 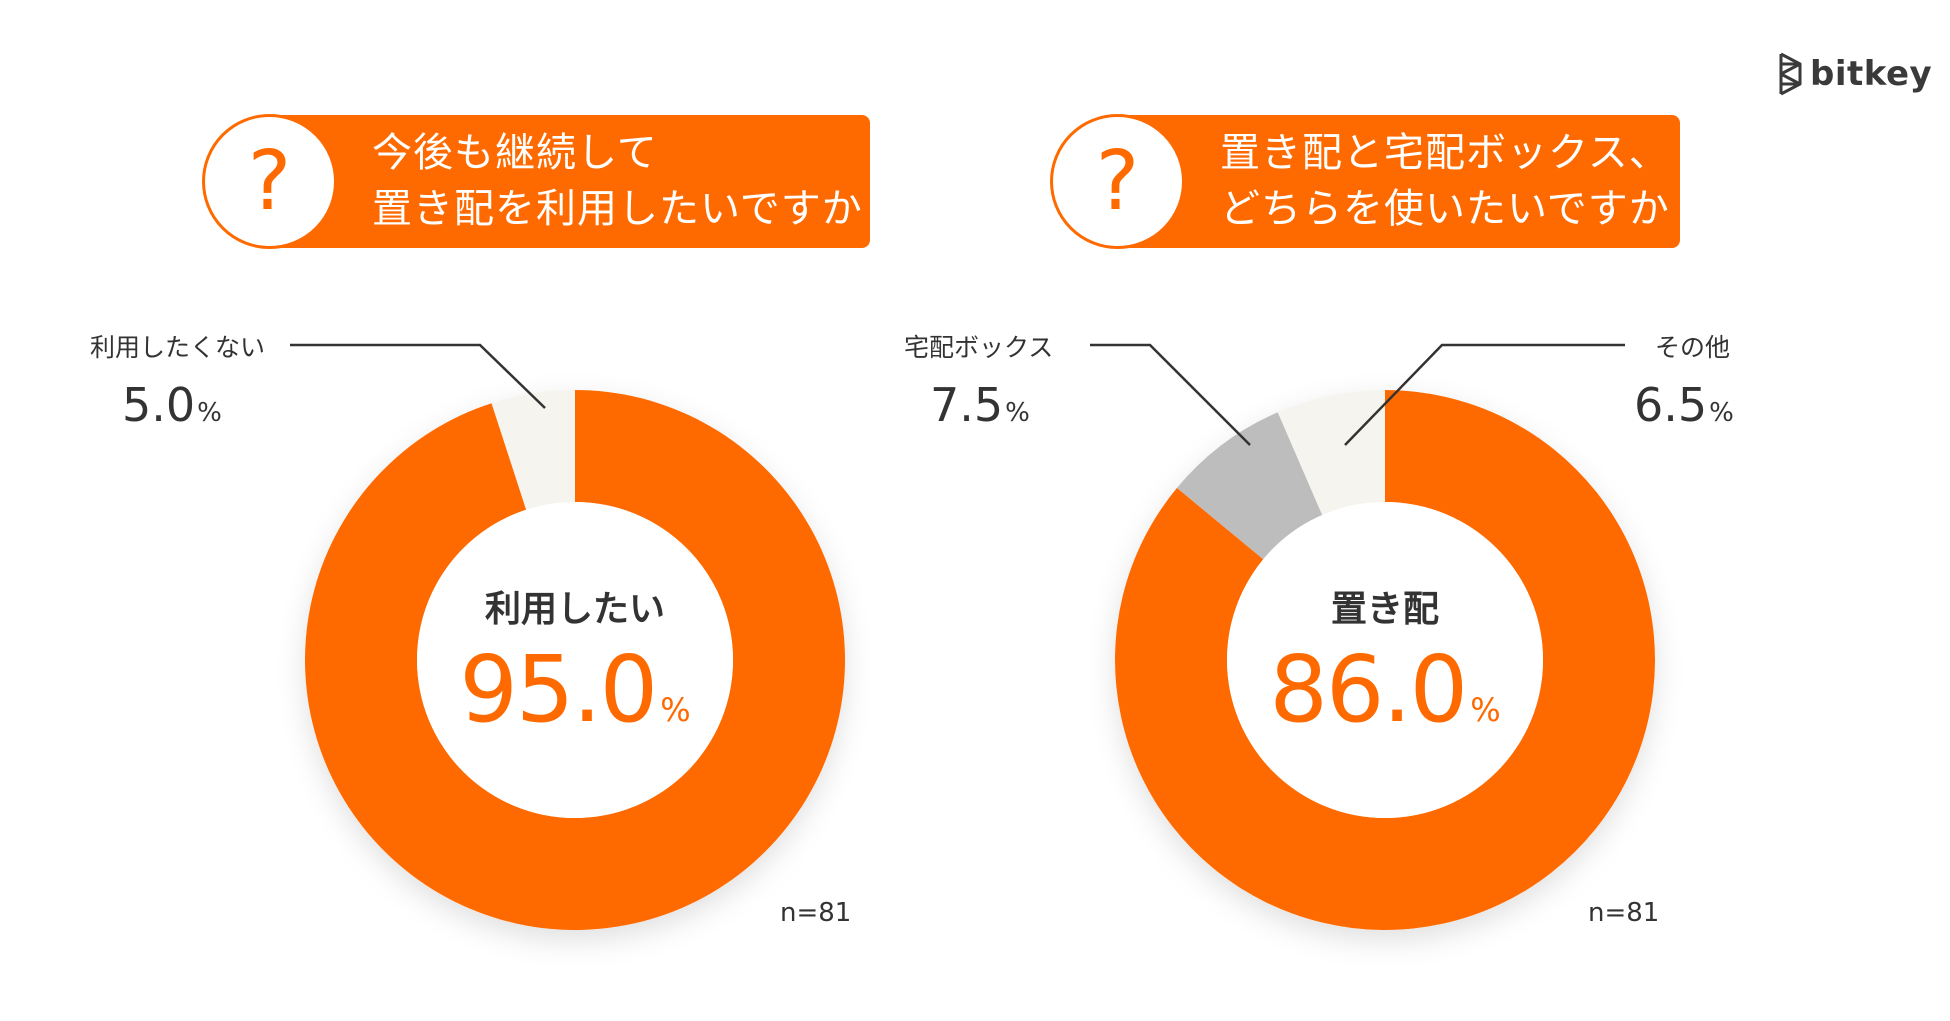 I want to click on question-banner-1: ? 今後も継続して 置き配を利用したいですか, so click(x=536, y=181).